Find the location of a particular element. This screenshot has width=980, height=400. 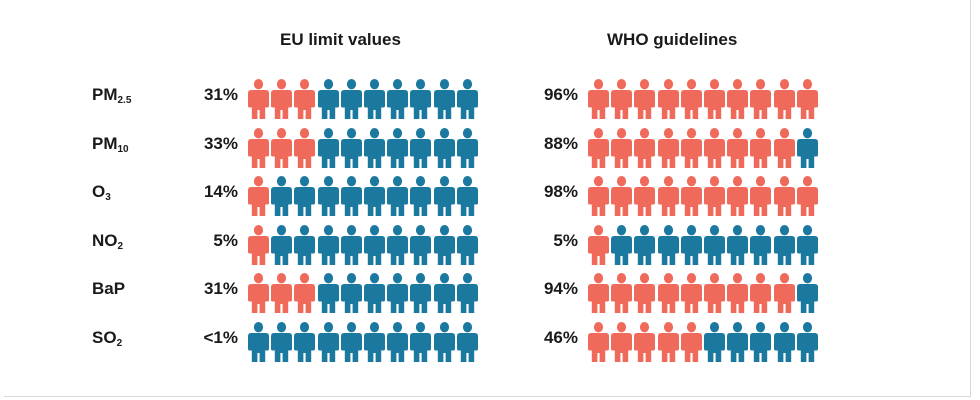

pollutant-subscript: 2 is located at coordinates (120, 246).